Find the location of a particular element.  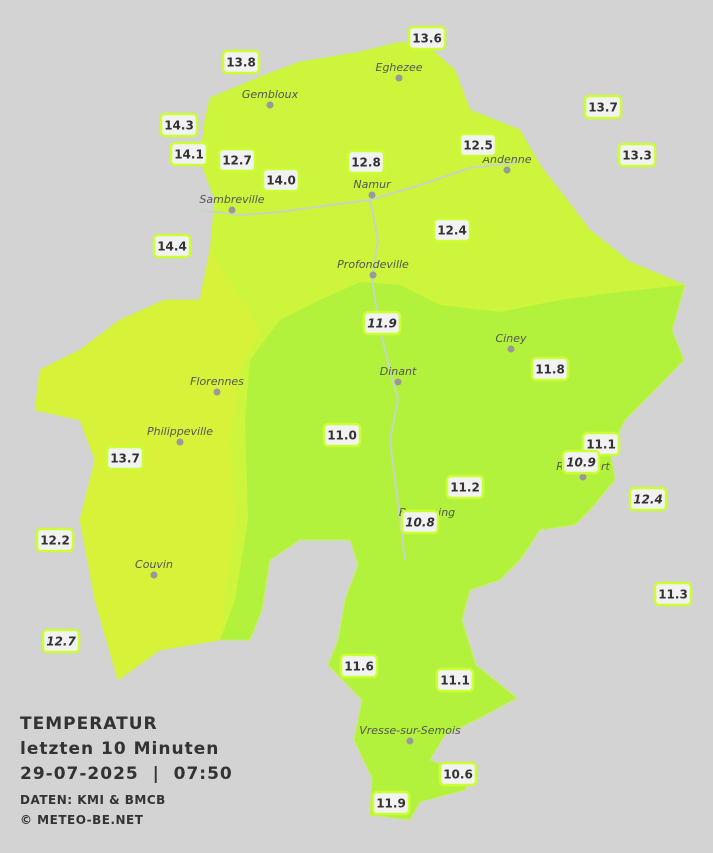

city-label: Philippeville is located at coordinates (180, 431).